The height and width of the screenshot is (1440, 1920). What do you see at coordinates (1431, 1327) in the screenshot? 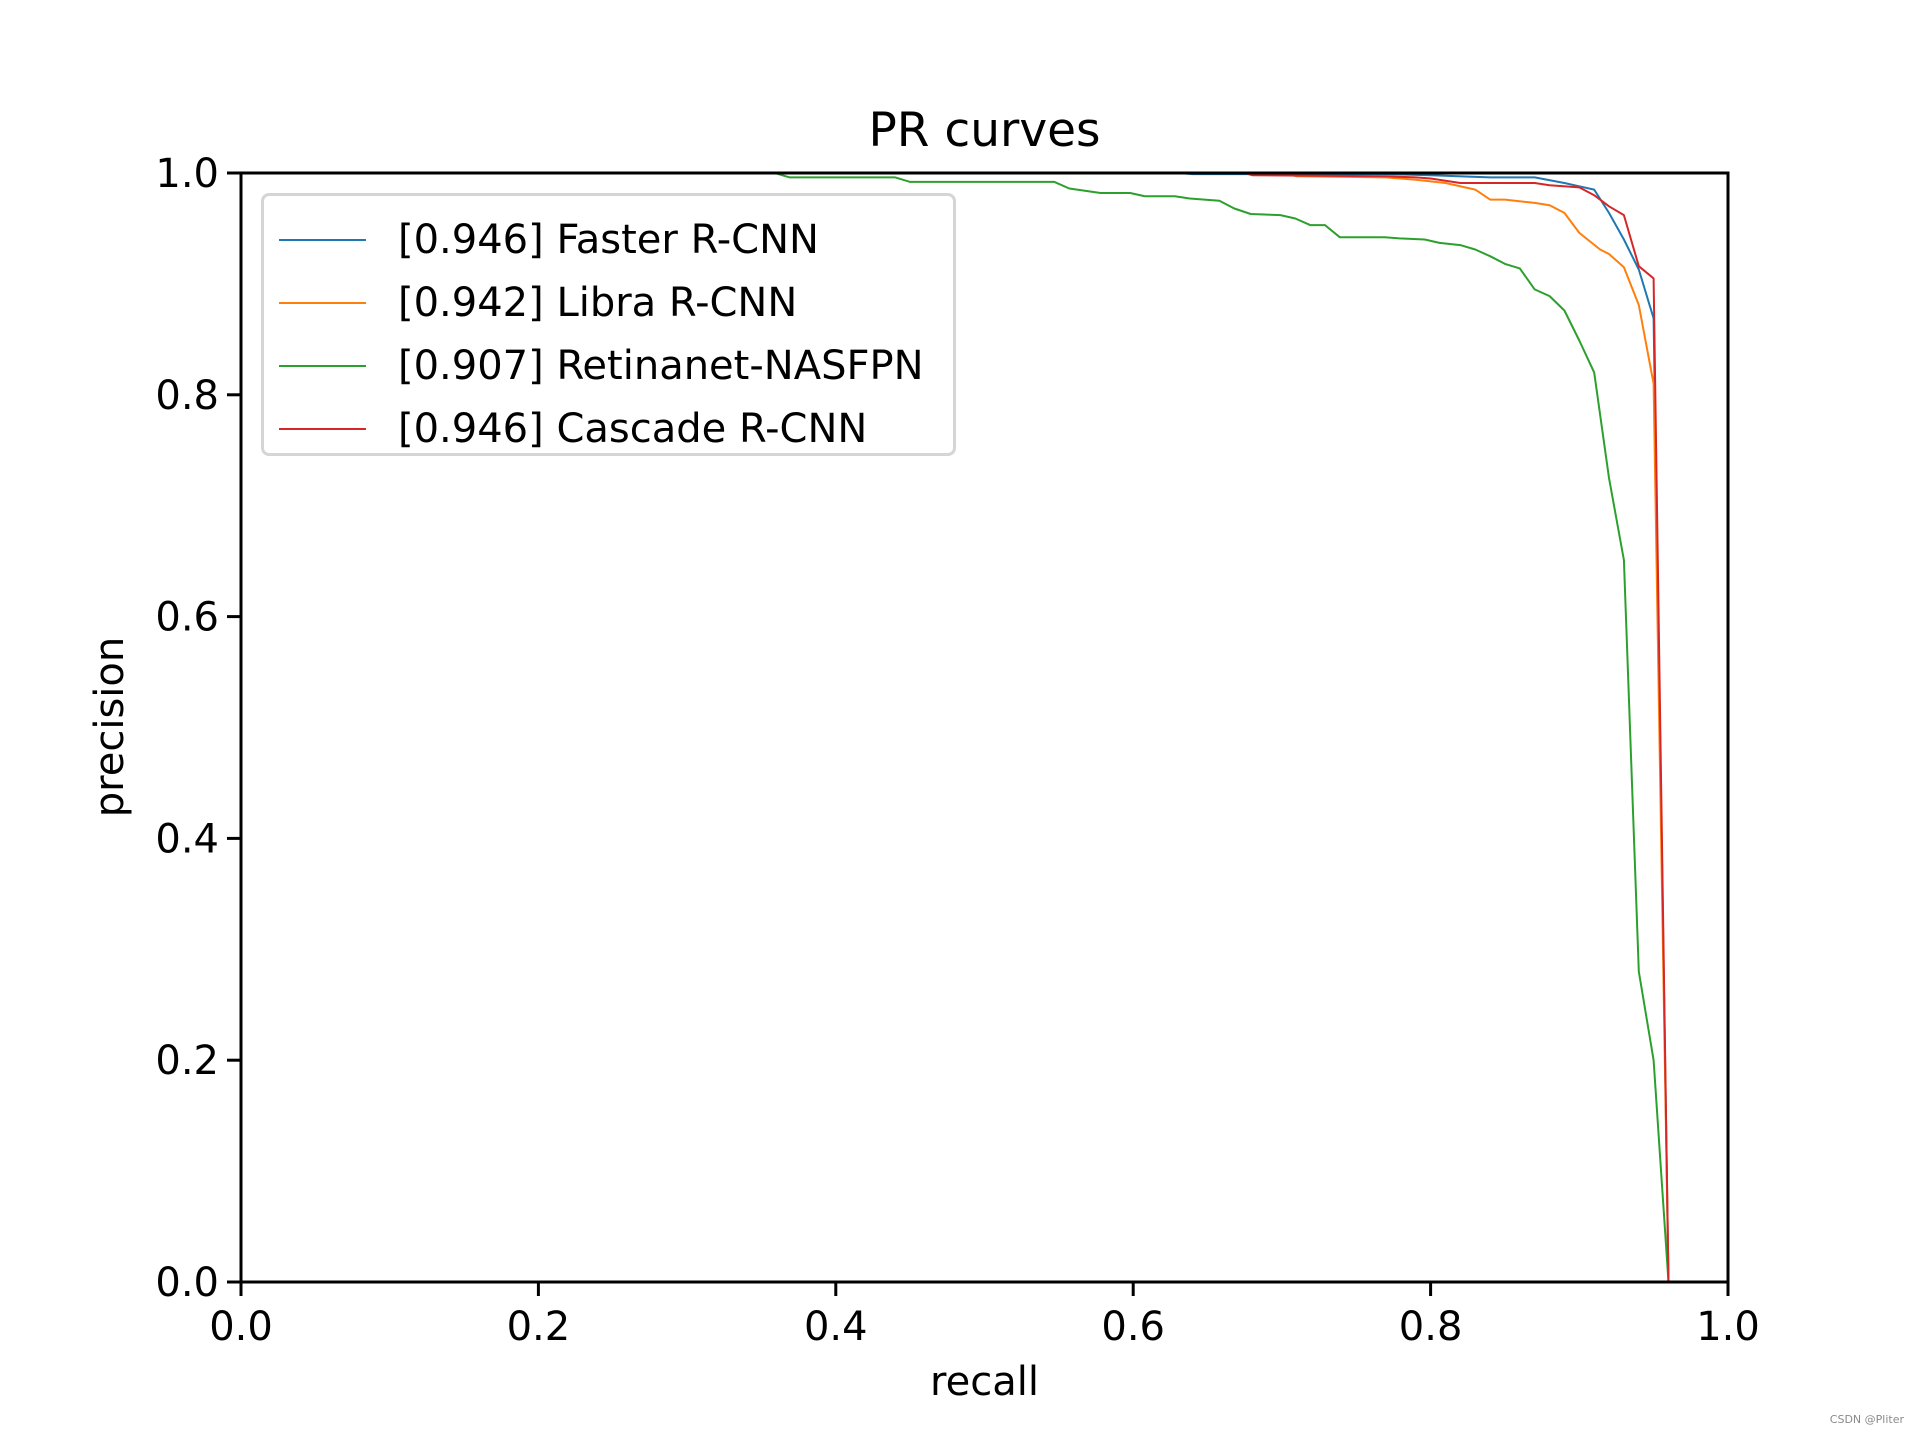
I see `x-tick-label: 0.8` at bounding box center [1431, 1327].